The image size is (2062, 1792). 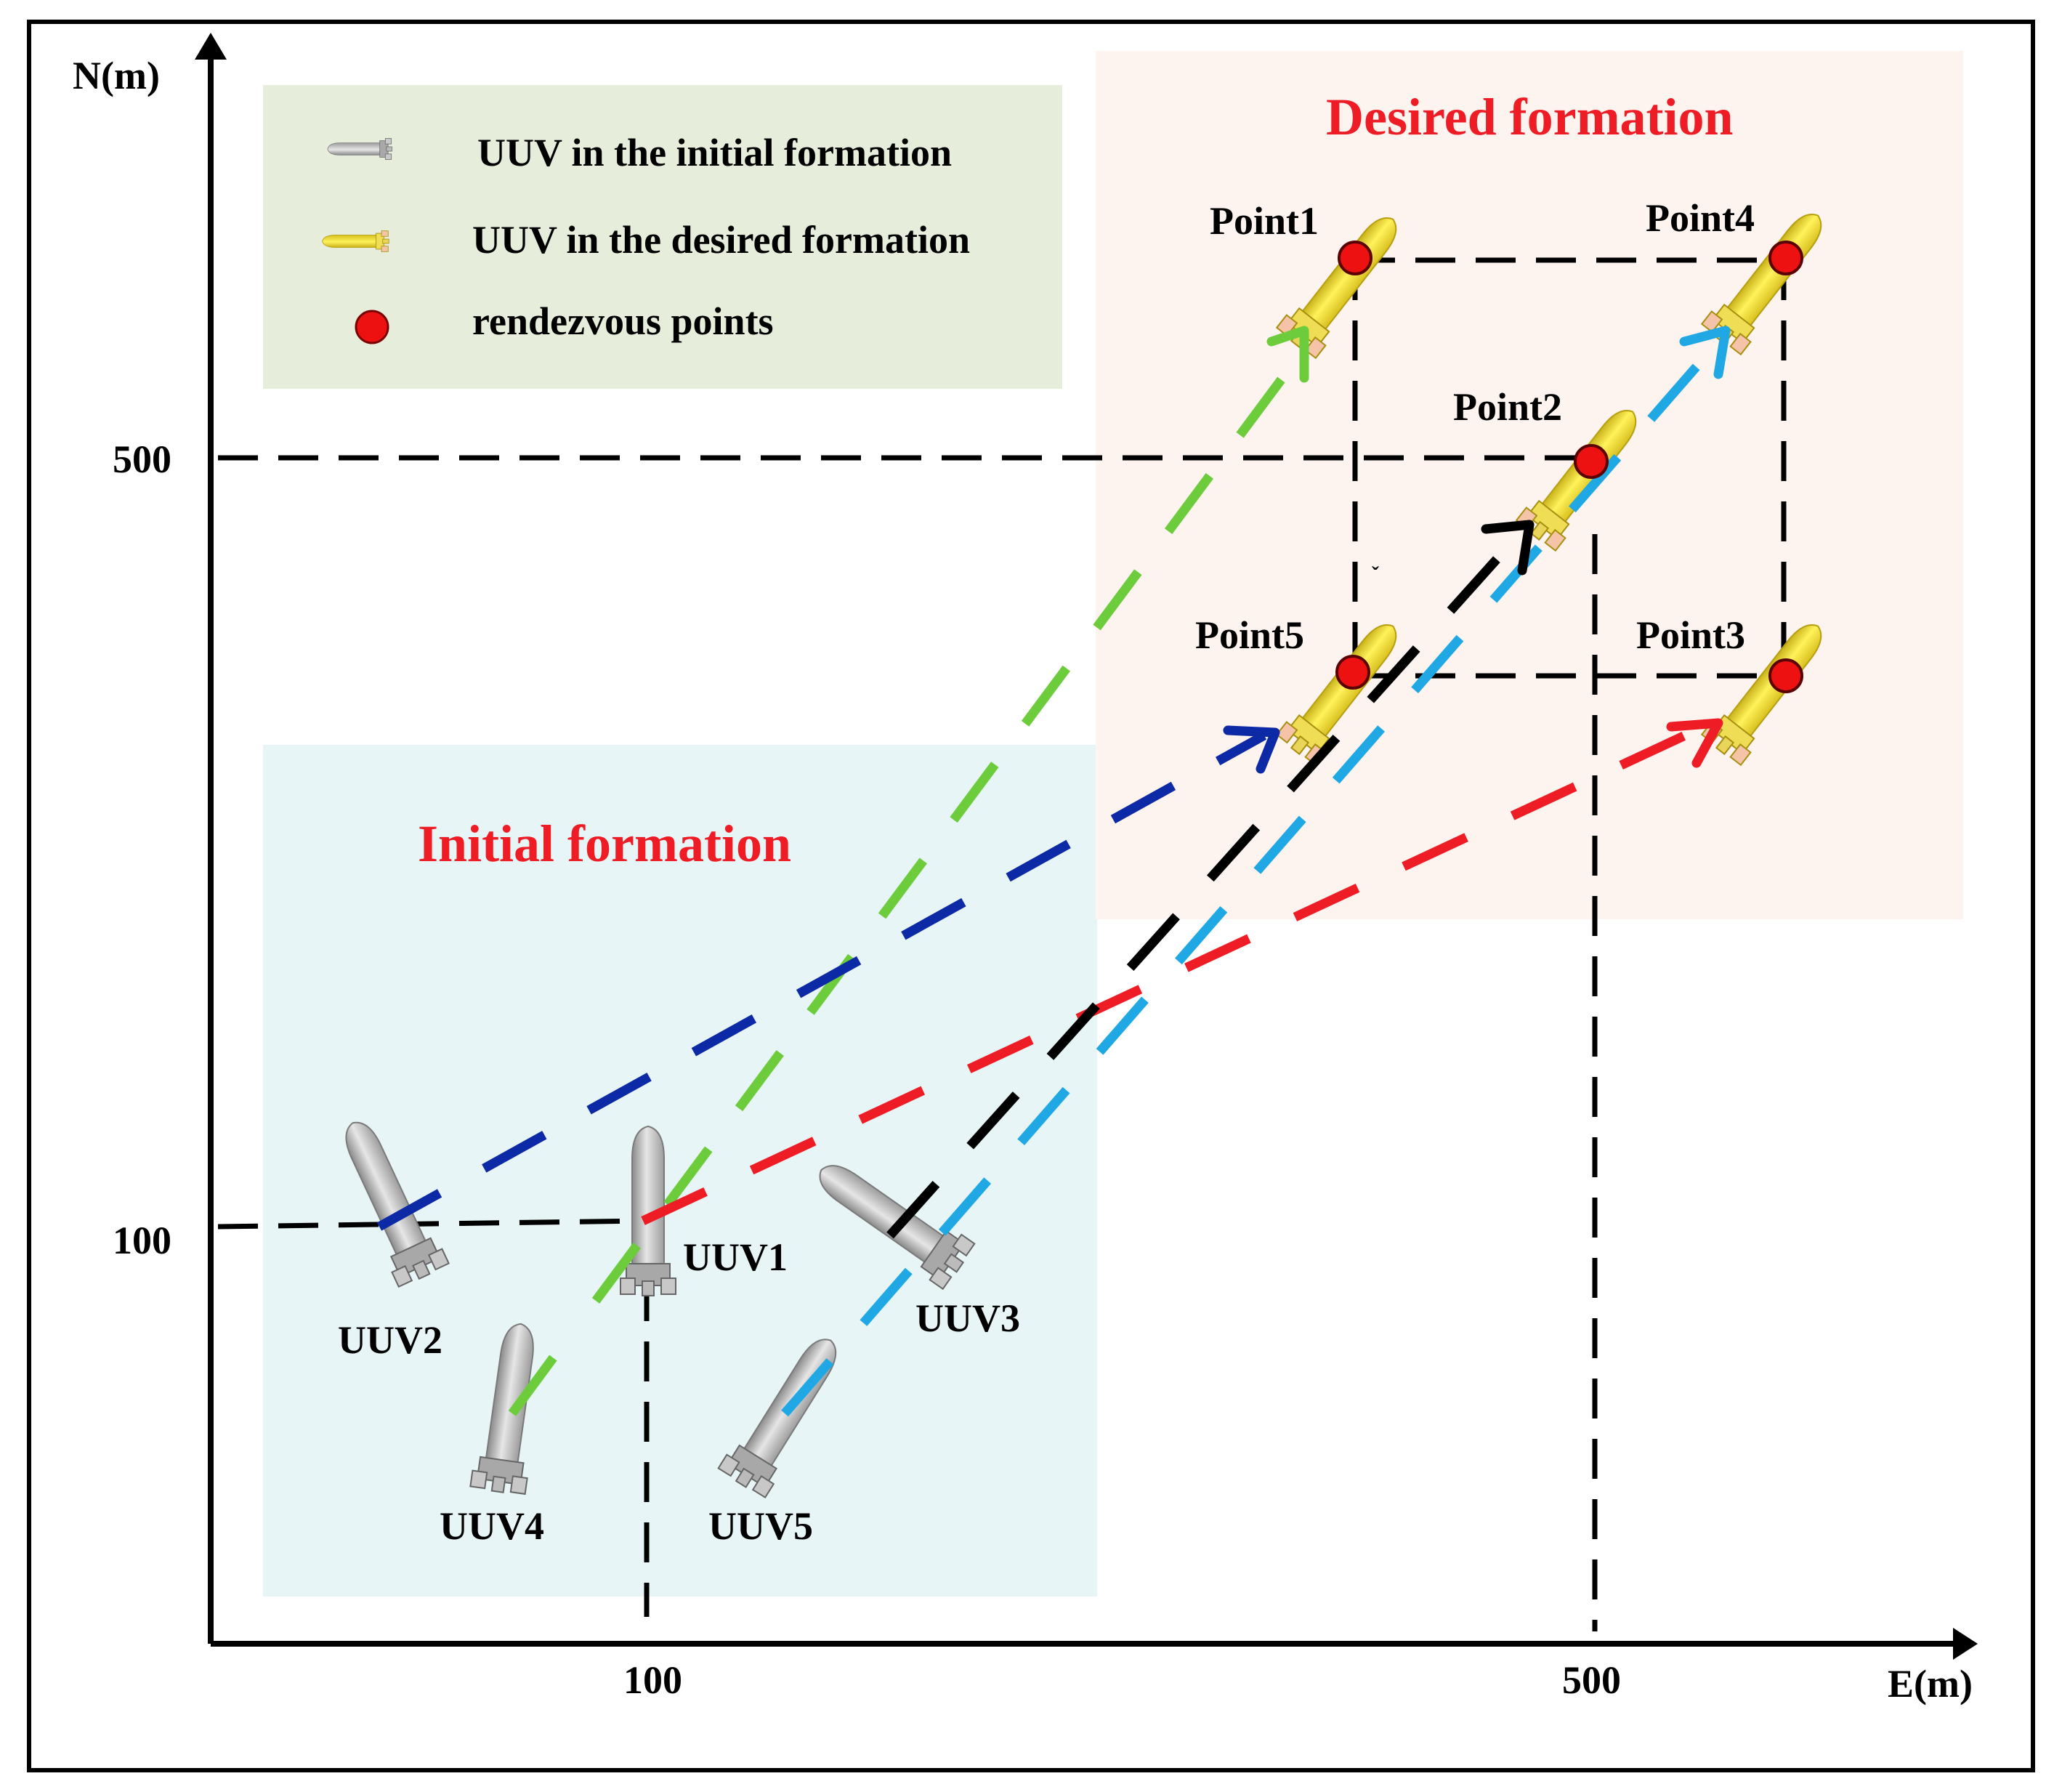 I want to click on legend-rendezvous-label: rendezvous points, so click(x=623, y=321).